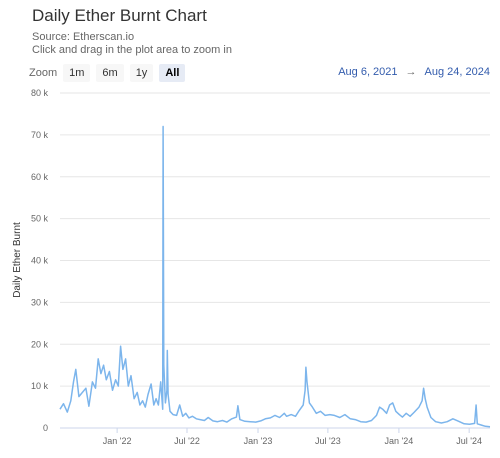 The height and width of the screenshot is (458, 500). What do you see at coordinates (40, 344) in the screenshot?
I see `y-tick-label: 20 k` at bounding box center [40, 344].